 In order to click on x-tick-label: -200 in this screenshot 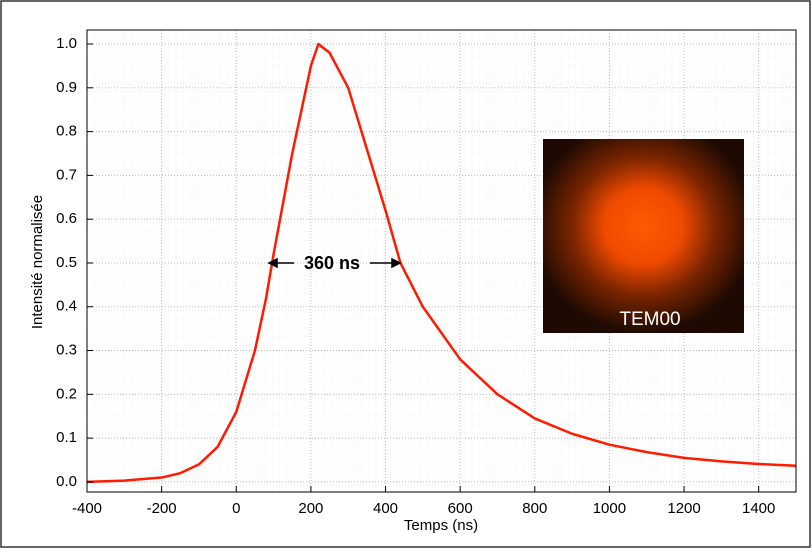, I will do `click(162, 508)`.